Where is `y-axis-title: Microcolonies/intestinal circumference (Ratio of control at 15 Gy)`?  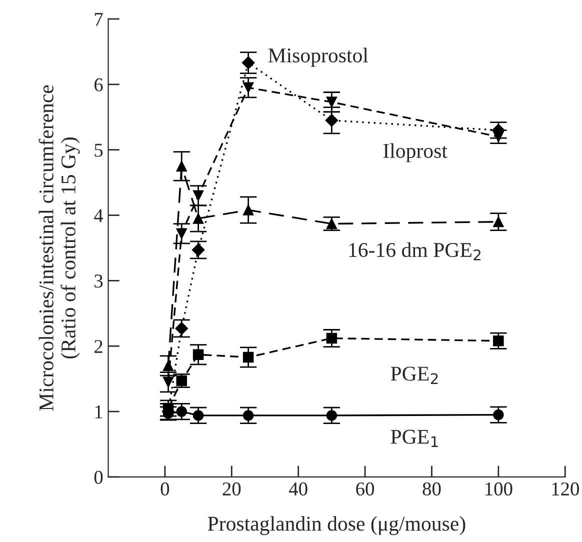
y-axis-title: Microcolonies/intestinal circumference (Ratio of control at 15 Gy) is located at coordinates (59, 248).